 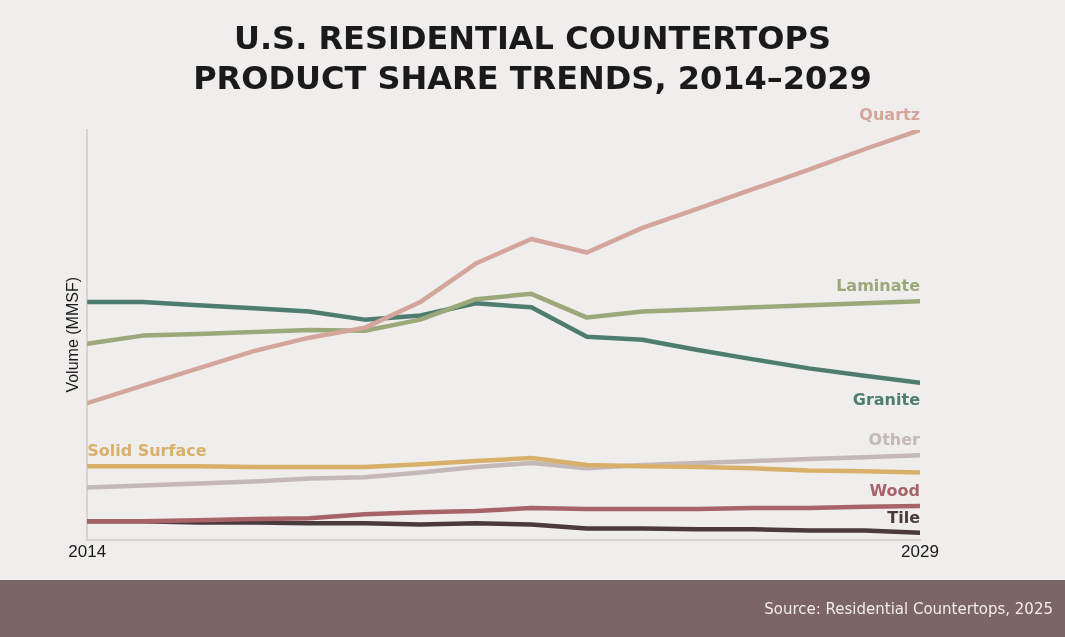 What do you see at coordinates (87, 552) in the screenshot?
I see `x-tick-label: 2014` at bounding box center [87, 552].